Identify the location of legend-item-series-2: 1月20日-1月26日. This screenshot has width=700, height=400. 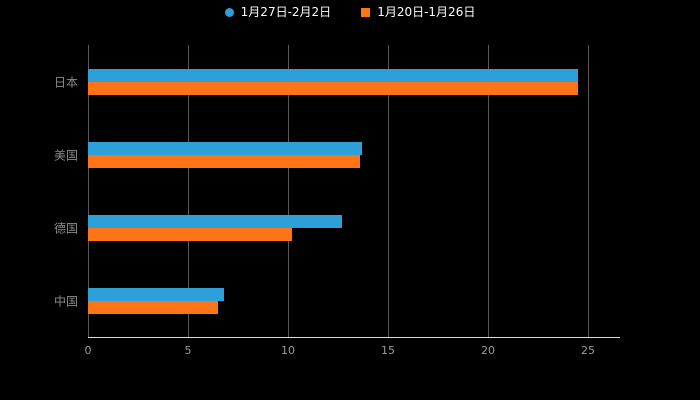
(418, 12).